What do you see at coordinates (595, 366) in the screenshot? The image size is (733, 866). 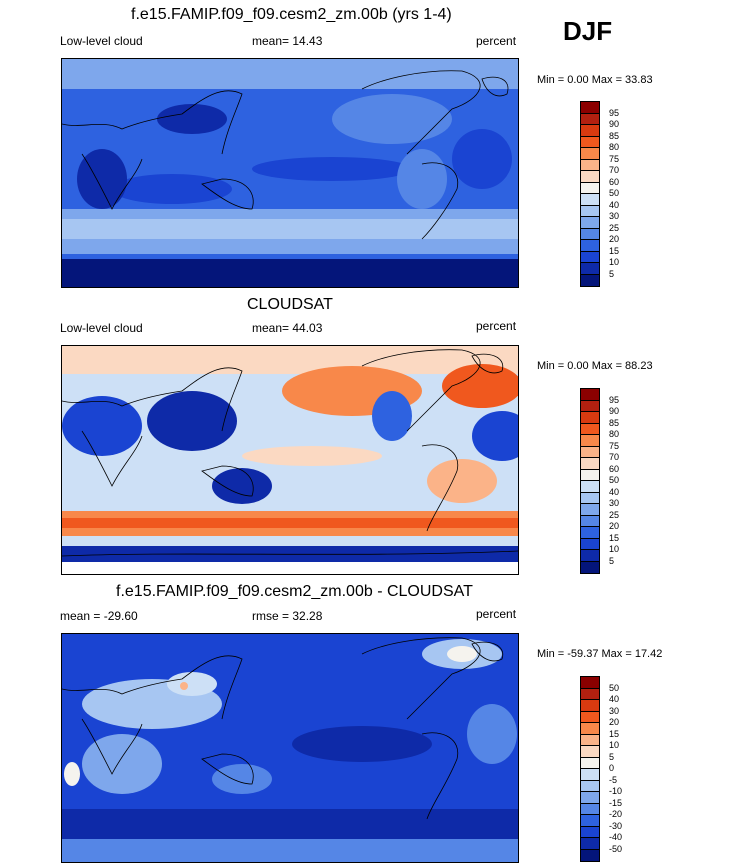 I see `panel-2-minmax: Min = 0.00 Max = 88.23` at bounding box center [595, 366].